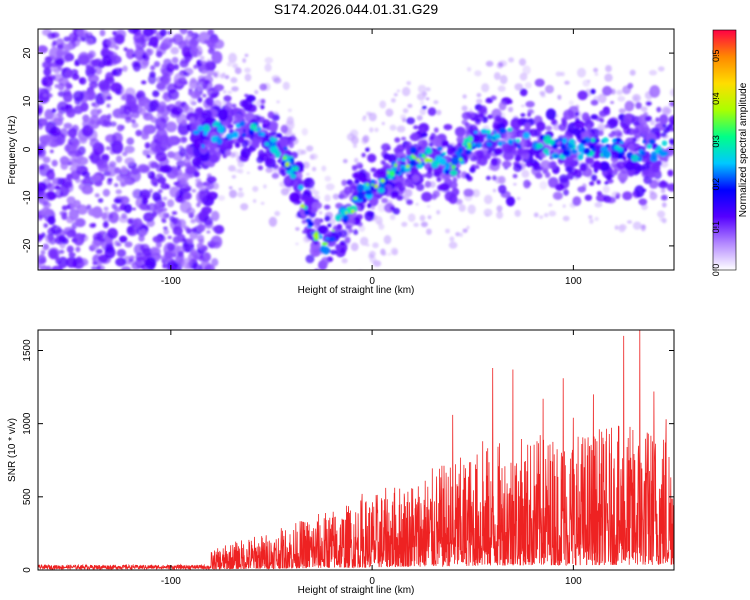  I want to click on spectrogram-y-tick-label: 10, so click(27, 101).